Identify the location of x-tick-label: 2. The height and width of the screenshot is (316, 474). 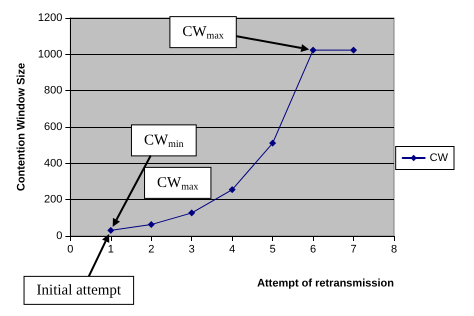
(151, 250).